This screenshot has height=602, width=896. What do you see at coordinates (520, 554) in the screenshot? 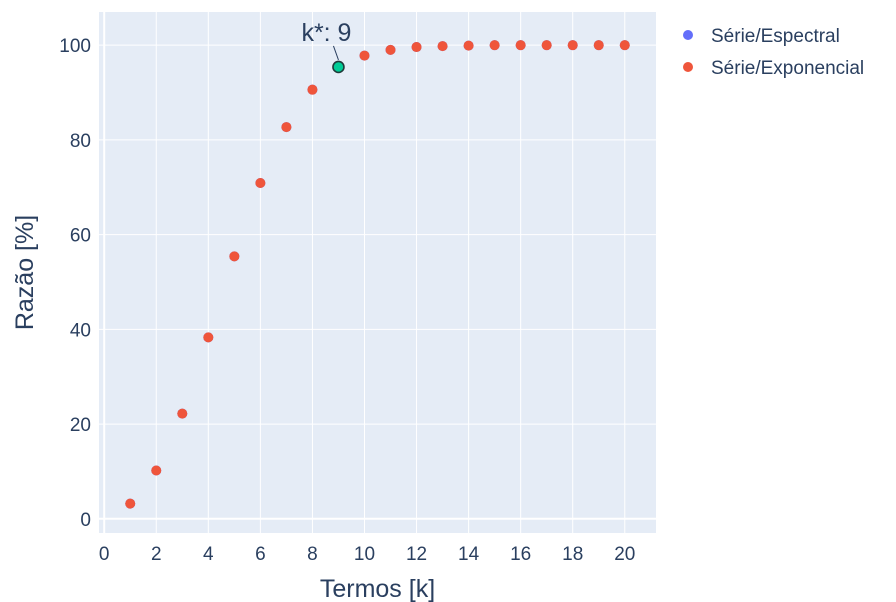
I see `x-tick-label: 16` at bounding box center [520, 554].